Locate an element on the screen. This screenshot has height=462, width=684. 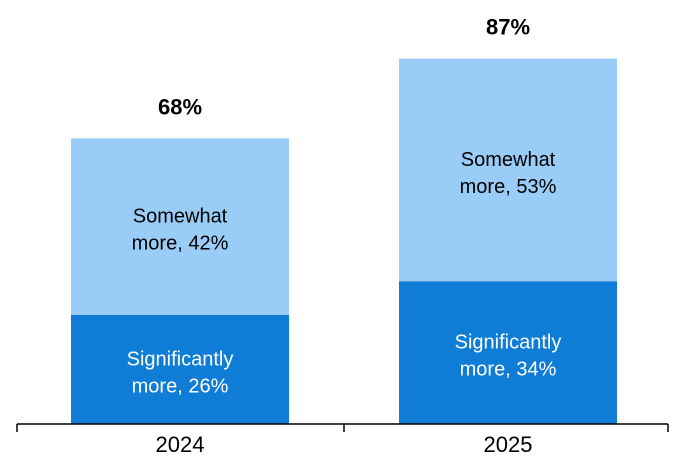
bar-significantly-2024 is located at coordinates (180, 369).